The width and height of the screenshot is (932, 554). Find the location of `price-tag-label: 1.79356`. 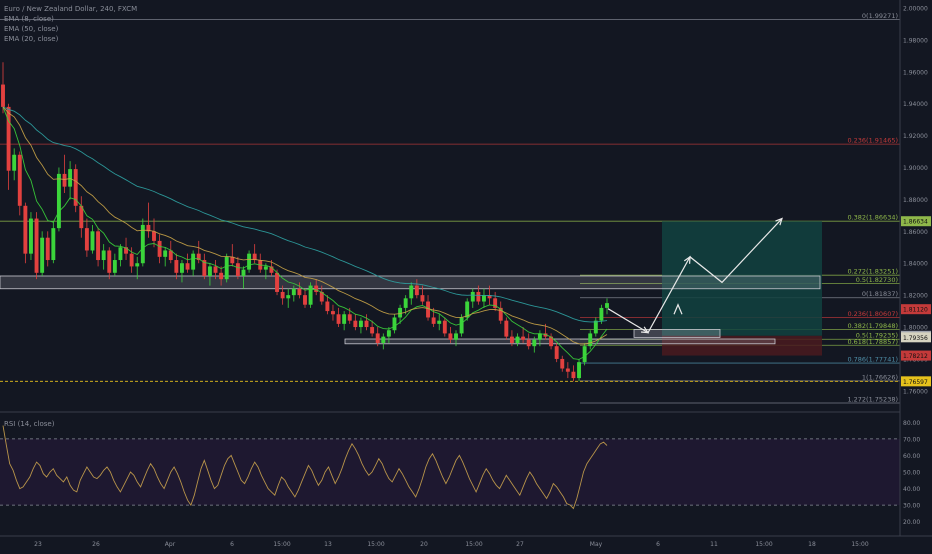

price-tag-label: 1.79356 is located at coordinates (915, 338).